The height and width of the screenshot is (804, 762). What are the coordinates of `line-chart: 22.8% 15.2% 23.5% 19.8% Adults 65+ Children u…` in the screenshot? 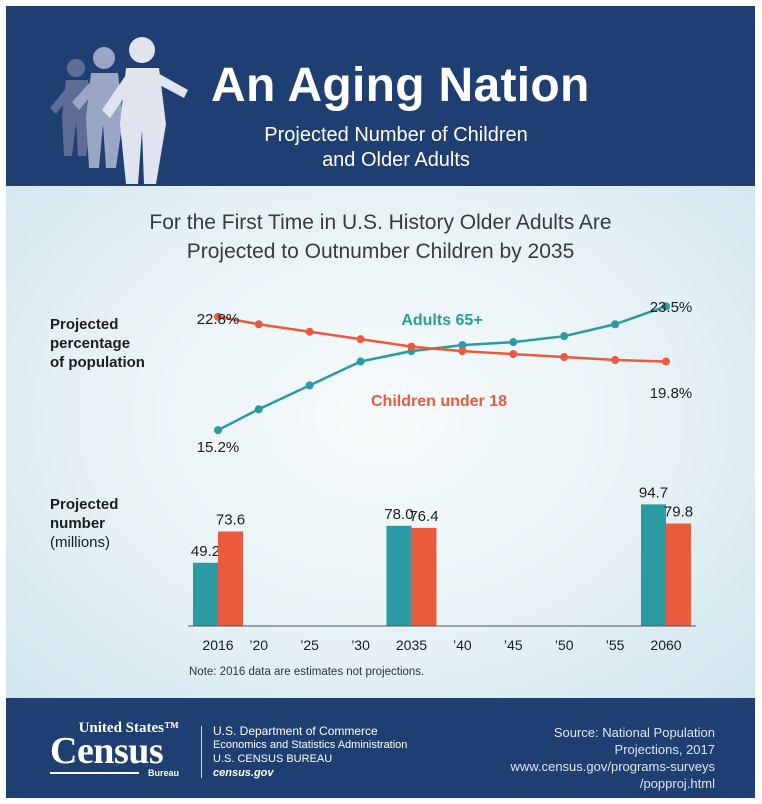 It's located at (445, 377).